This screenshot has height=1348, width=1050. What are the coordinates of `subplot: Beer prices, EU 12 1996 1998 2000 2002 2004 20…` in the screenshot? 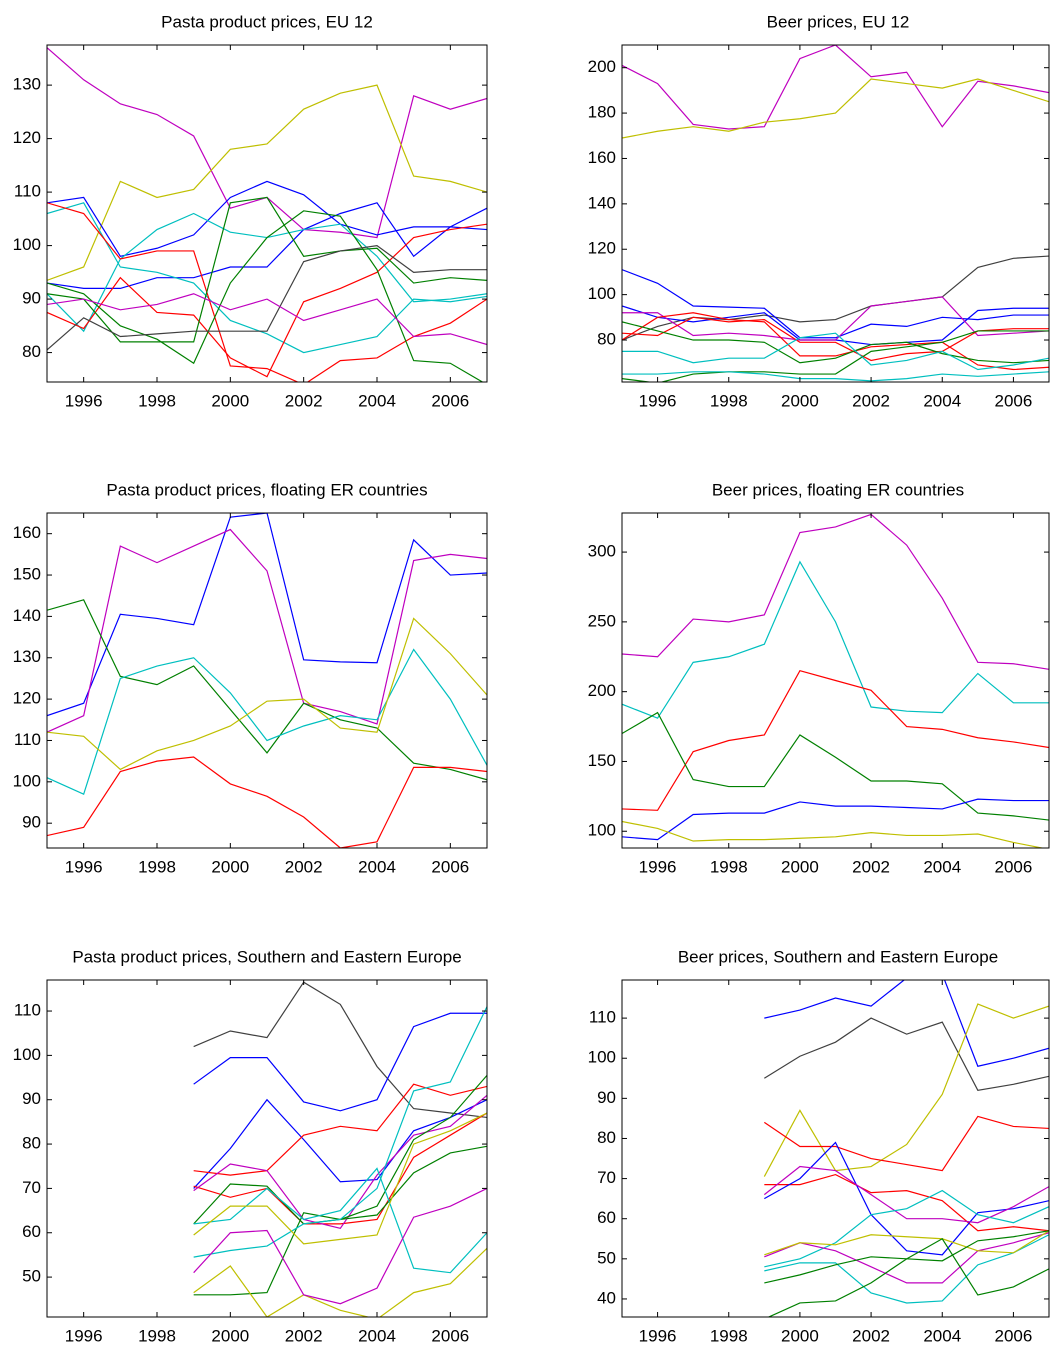 It's located at (819, 211).